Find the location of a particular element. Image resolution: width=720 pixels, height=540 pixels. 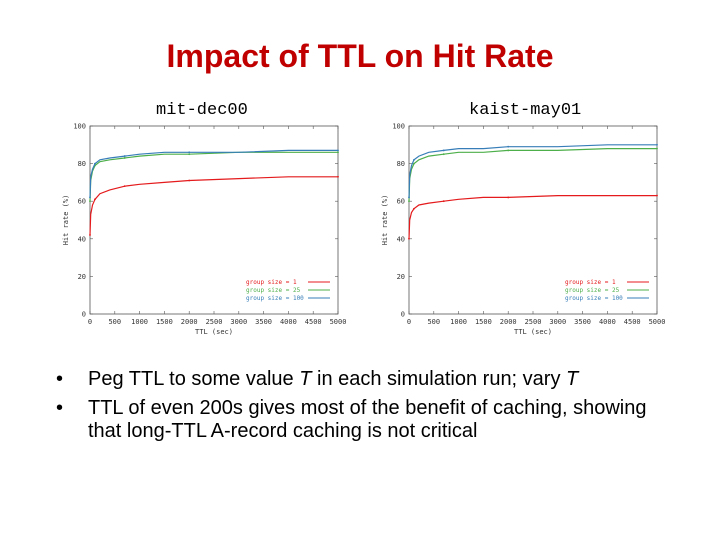

bullet-0-part-1: T is located at coordinates (305, 379).